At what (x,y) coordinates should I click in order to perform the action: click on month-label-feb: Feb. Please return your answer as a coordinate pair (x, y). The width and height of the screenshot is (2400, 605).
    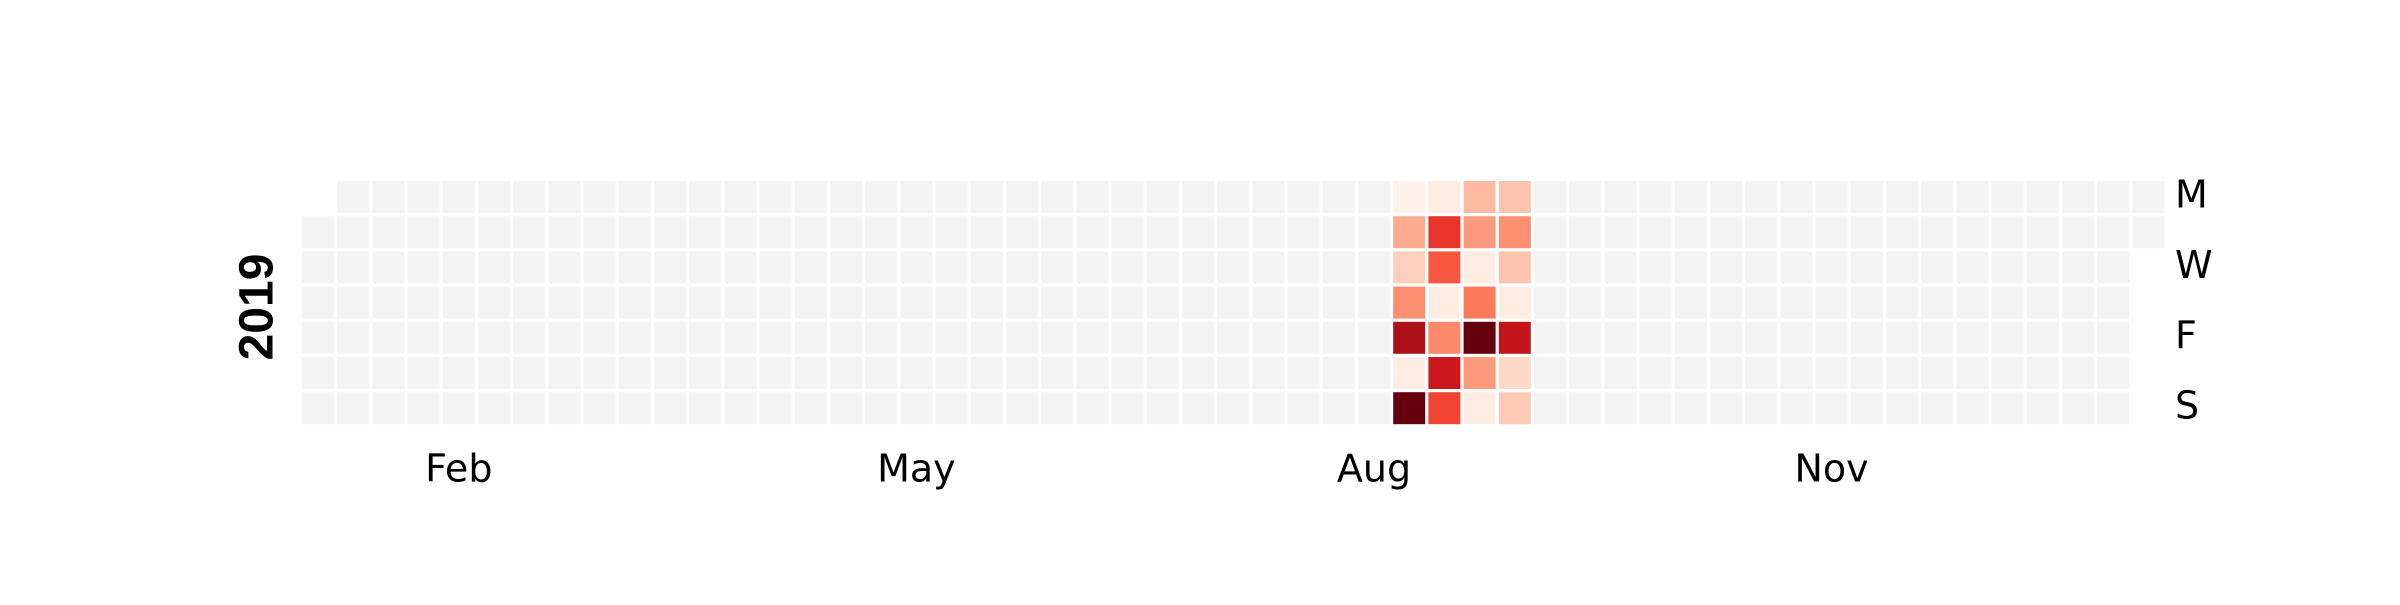
    Looking at the image, I should click on (458, 469).